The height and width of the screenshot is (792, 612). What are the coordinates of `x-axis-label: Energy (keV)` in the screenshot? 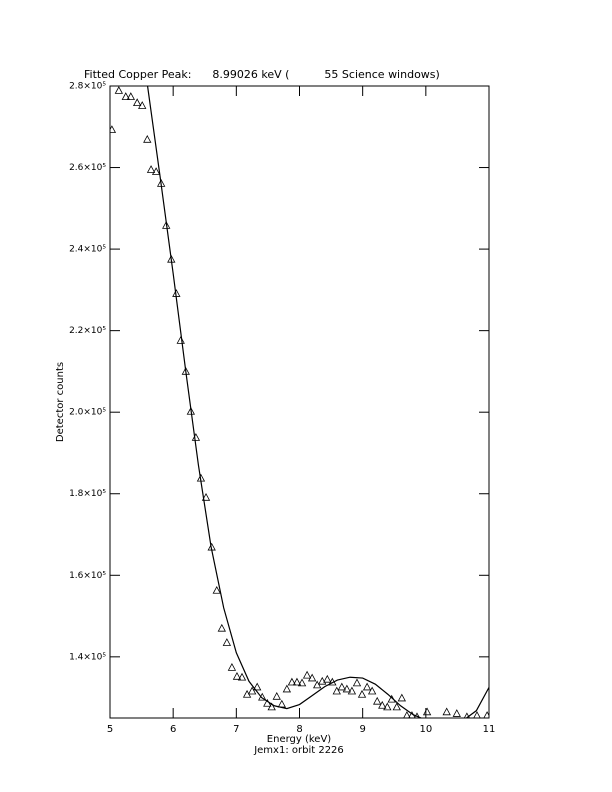 It's located at (299, 739).